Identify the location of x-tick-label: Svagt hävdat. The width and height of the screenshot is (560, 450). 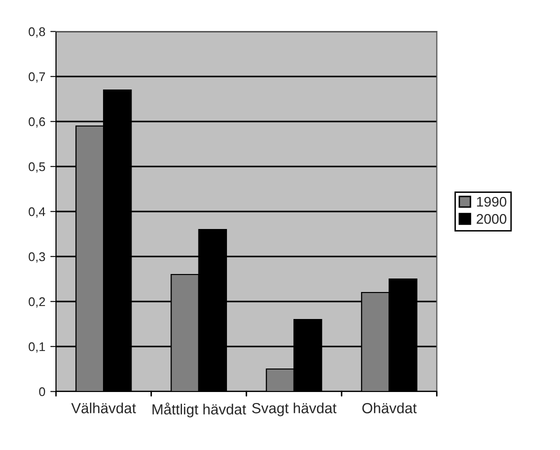
(294, 409).